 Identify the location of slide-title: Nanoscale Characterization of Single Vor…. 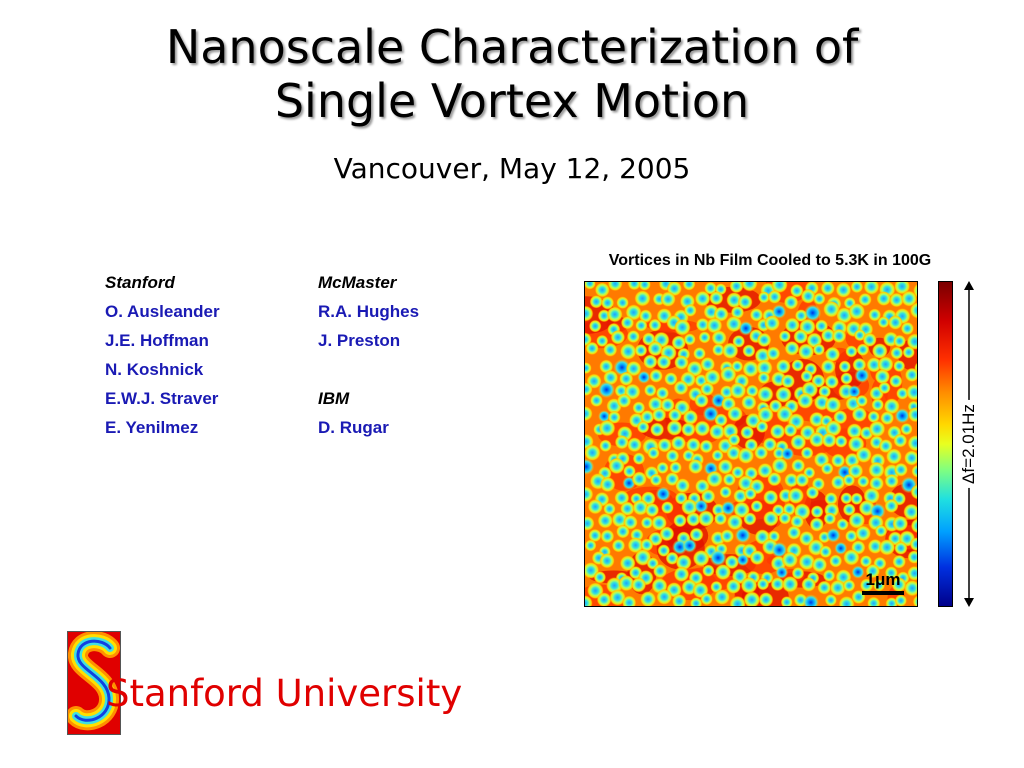
(512, 74).